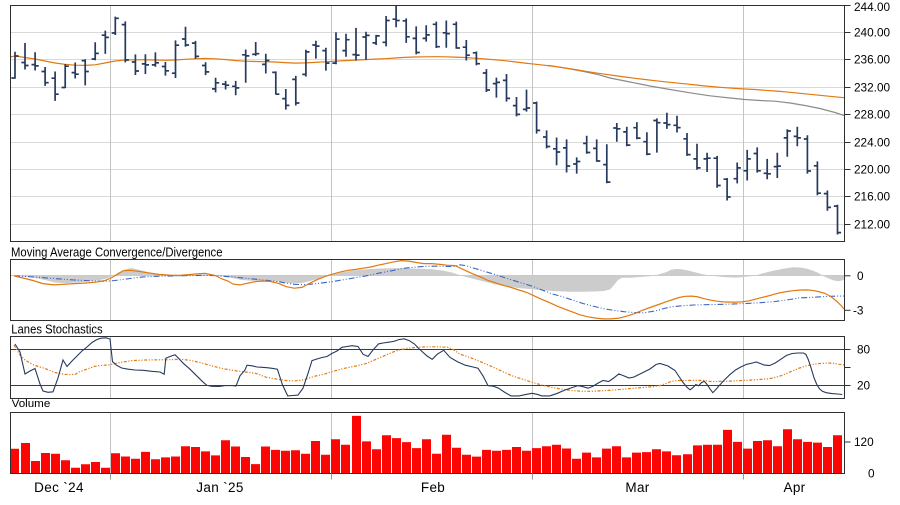  What do you see at coordinates (31, 404) in the screenshot?
I see `svg-text: Volume` at bounding box center [31, 404].